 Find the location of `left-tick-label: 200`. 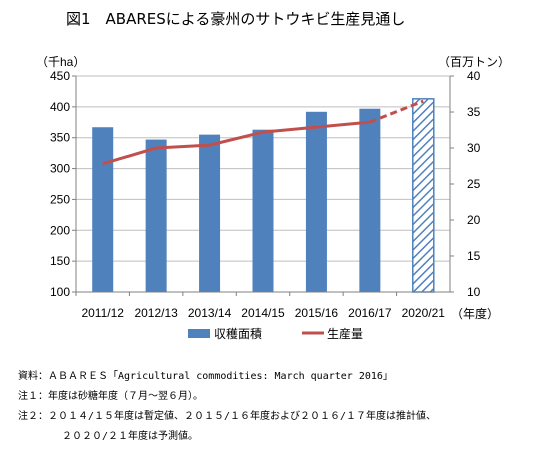

left-tick-label: 200 is located at coordinates (60, 230).